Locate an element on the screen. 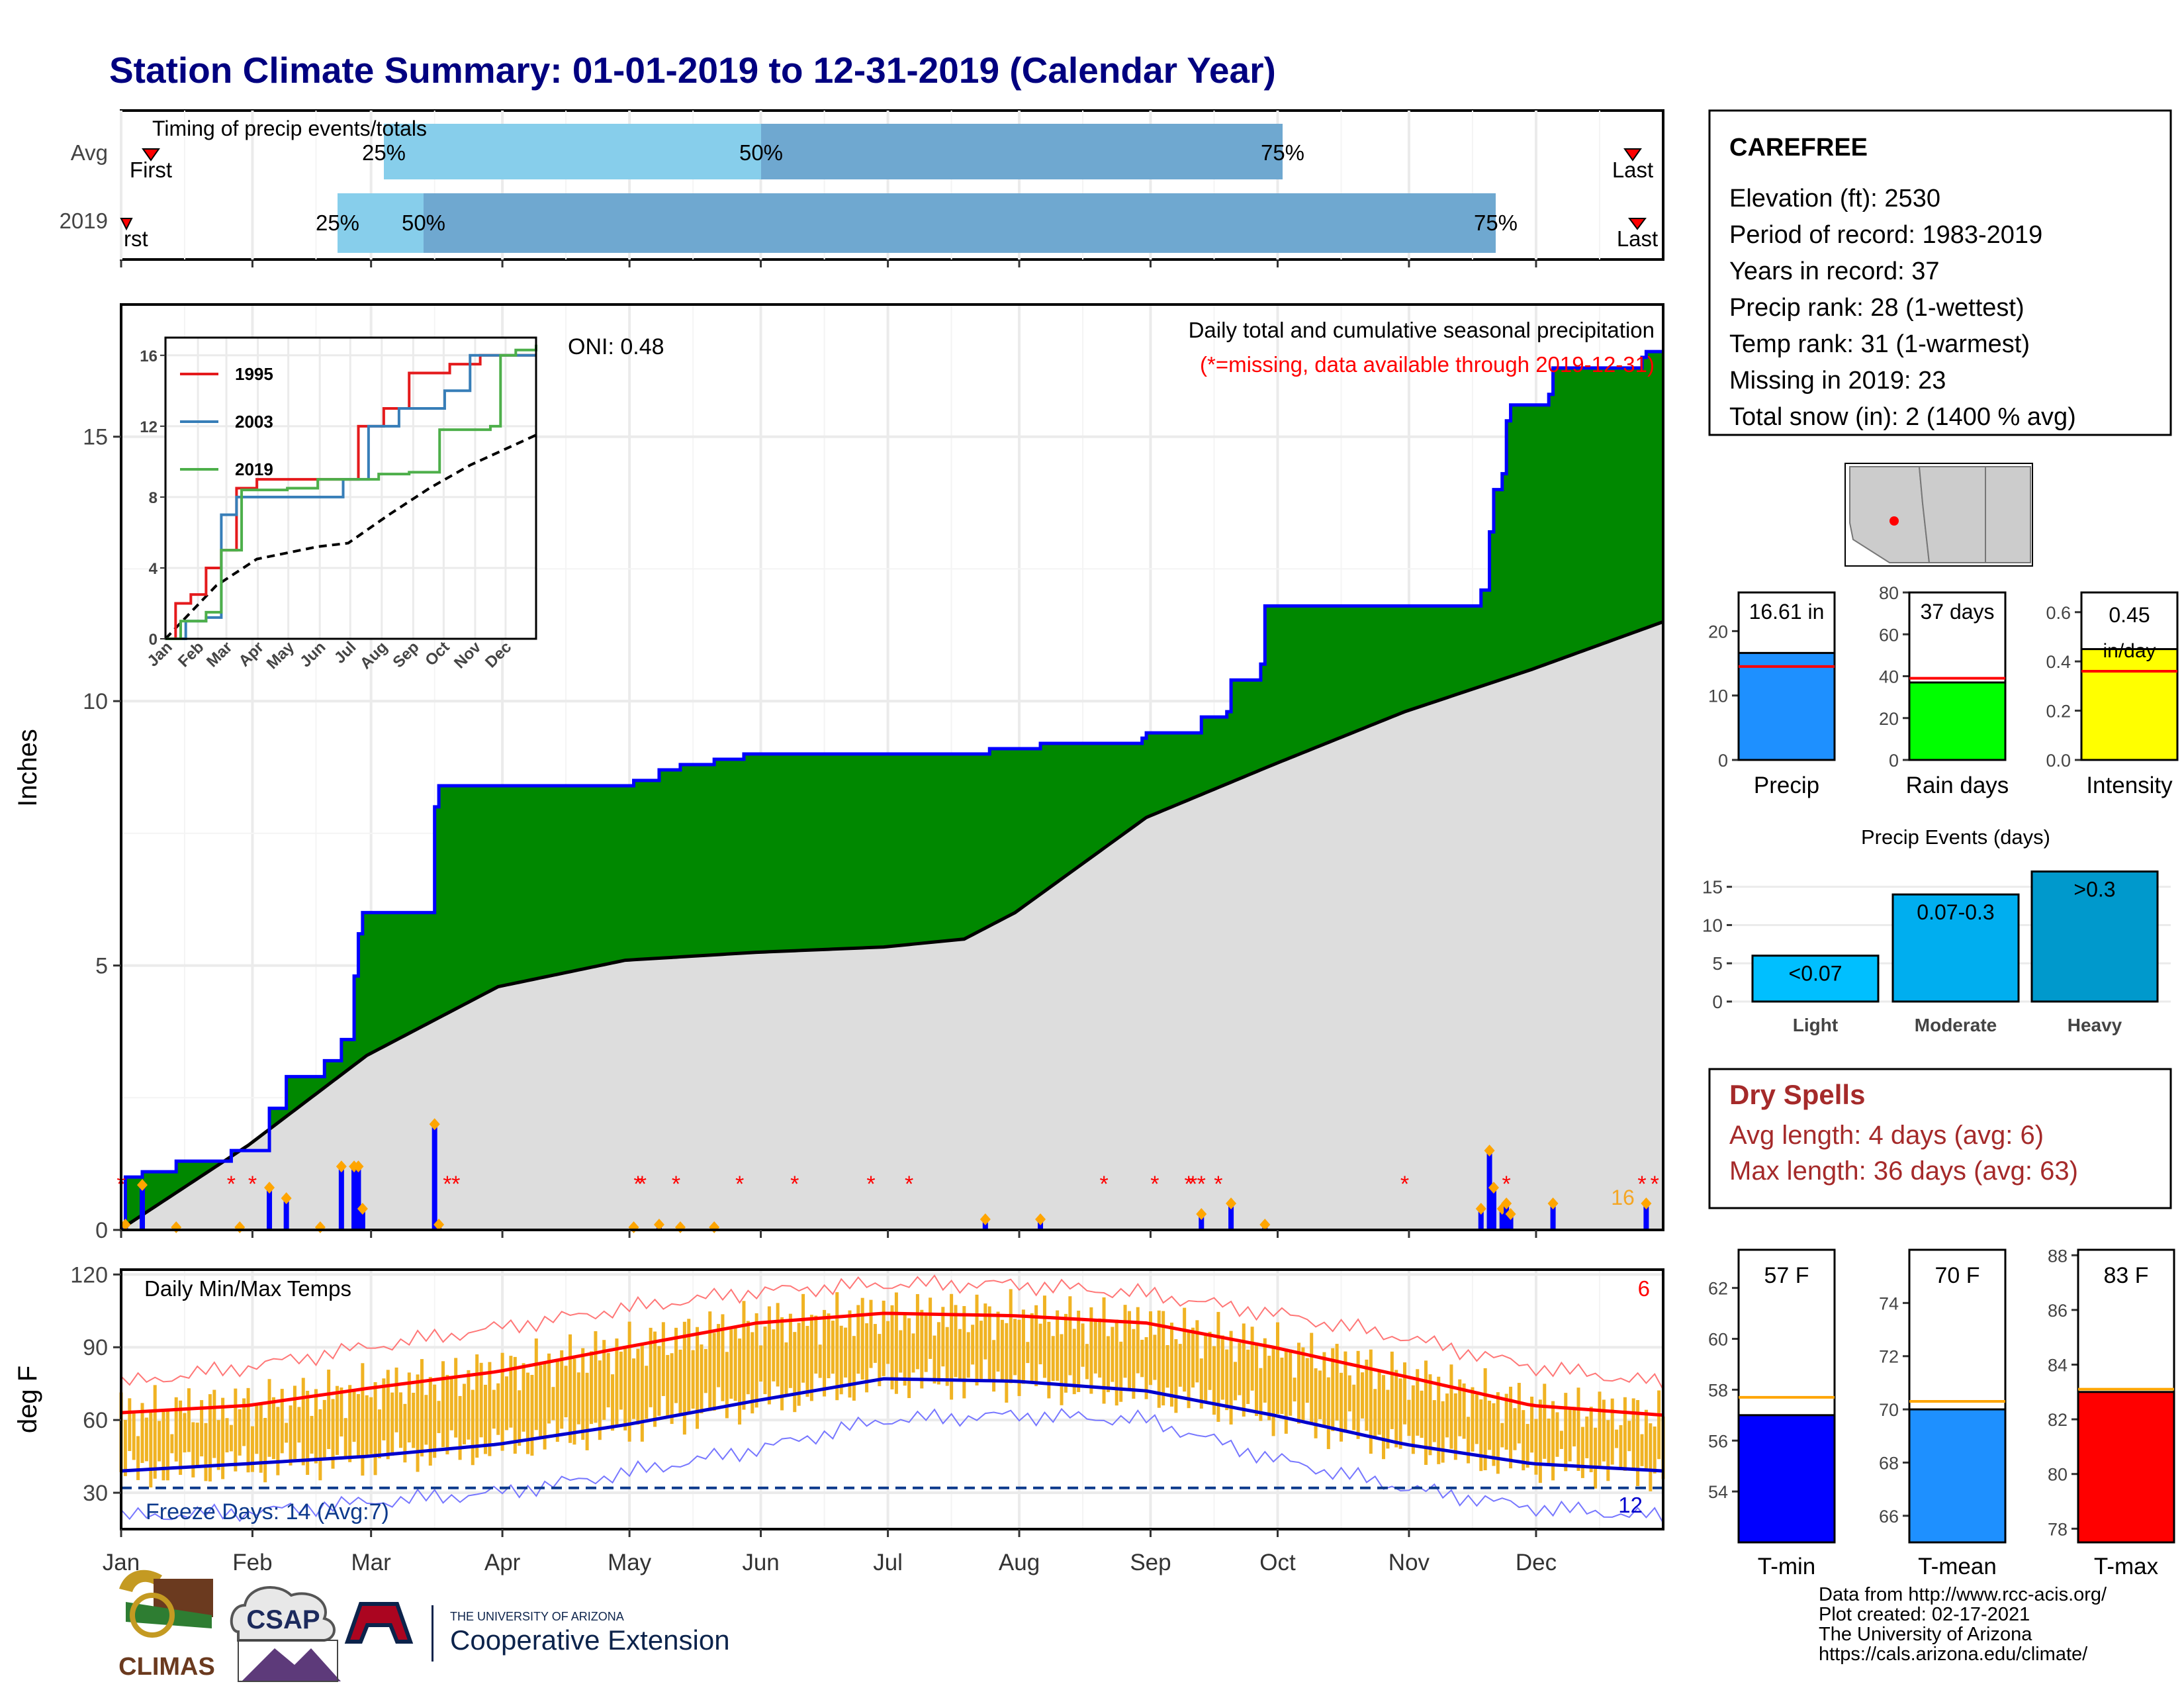 The image size is (2184, 1688). events-bar-value: <0.07 is located at coordinates (1816, 974).